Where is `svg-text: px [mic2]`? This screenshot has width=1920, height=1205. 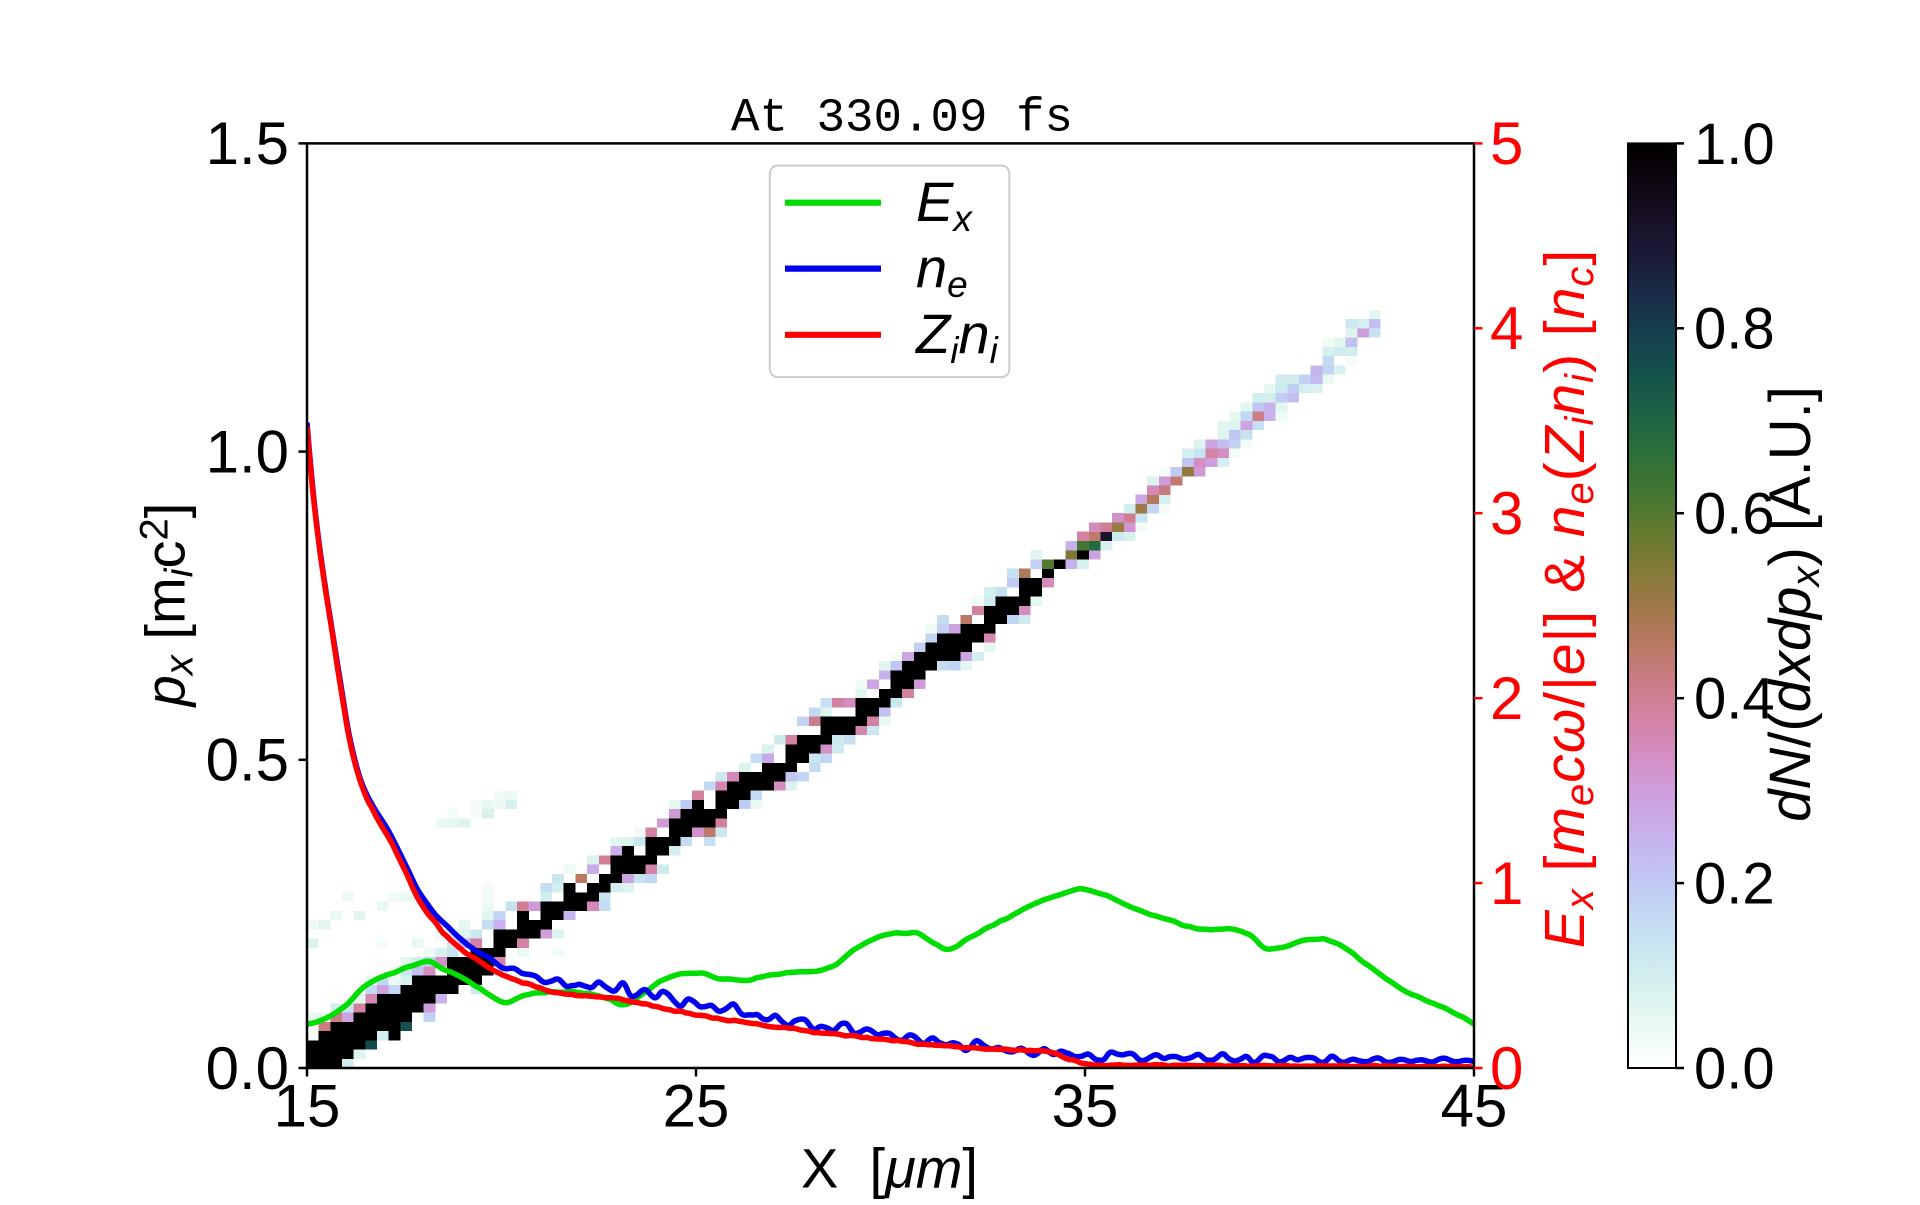 svg-text: px [mic2] is located at coordinates (167, 606).